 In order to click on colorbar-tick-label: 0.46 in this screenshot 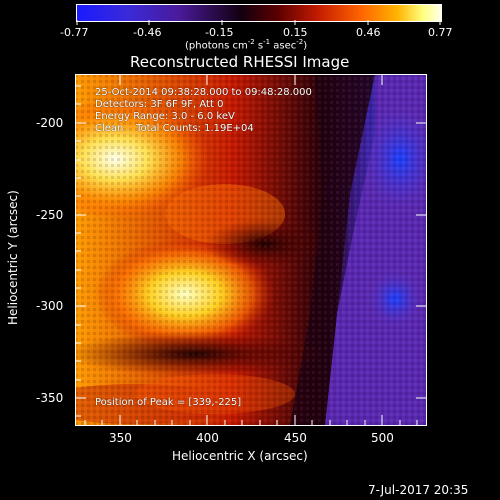, I will do `click(368, 32)`.